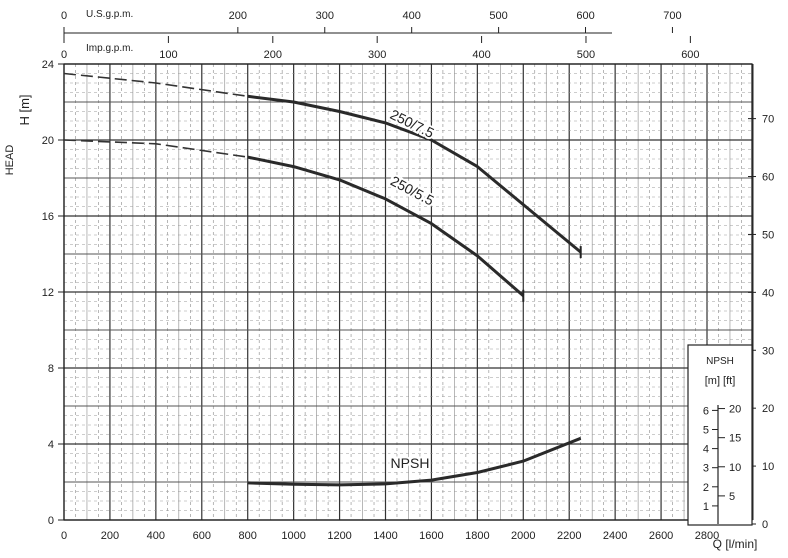 This screenshot has height=558, width=788. Describe the element at coordinates (498, 16) in the screenshot. I see `us-gpm-tick-label: 500` at that location.